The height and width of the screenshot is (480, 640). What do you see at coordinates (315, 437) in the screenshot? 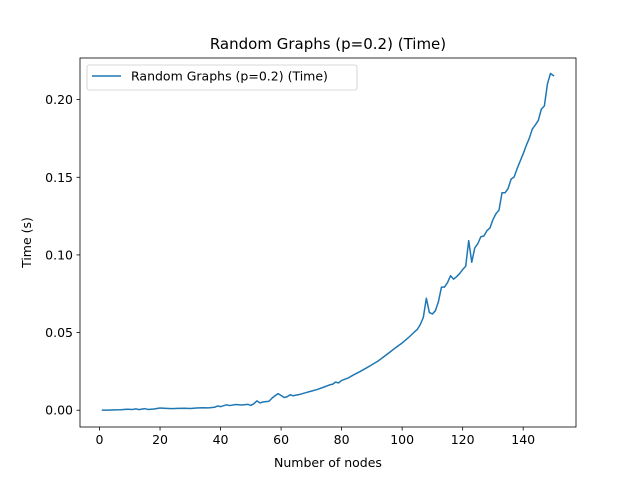
I see `x-axis-ticks: 0 20 40 60 80 100 120 140` at bounding box center [315, 437].